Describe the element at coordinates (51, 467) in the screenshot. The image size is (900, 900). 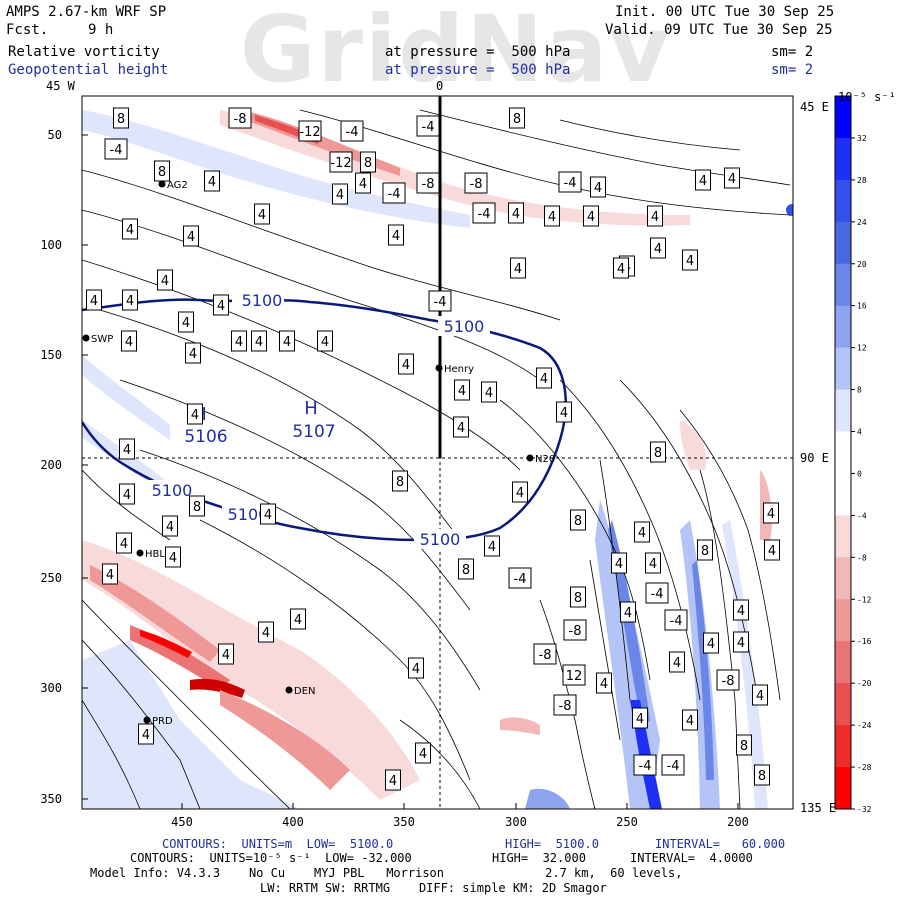
I see `y-axis-labels: 50 100 150 200 250 300 350` at that location.